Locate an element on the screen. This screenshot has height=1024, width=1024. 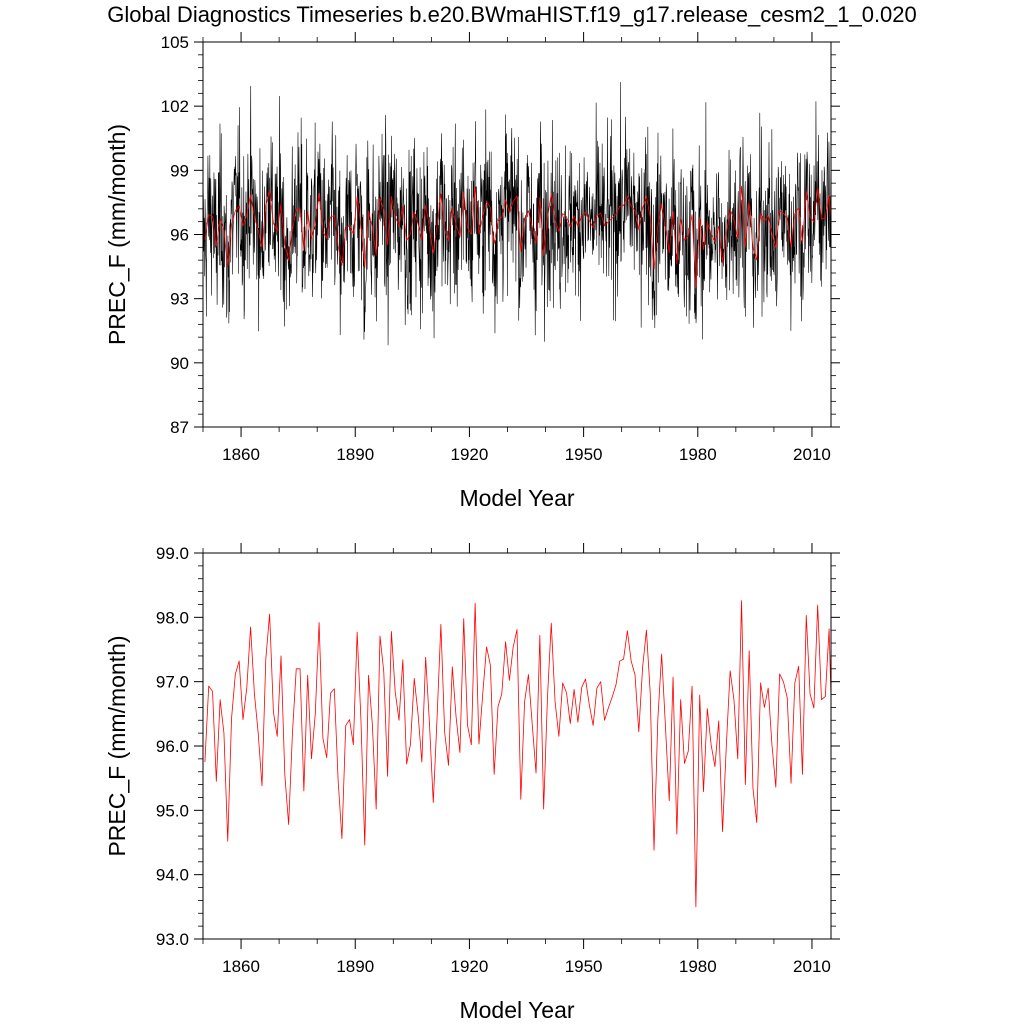
y-tick-label: 102 is located at coordinates (175, 106).